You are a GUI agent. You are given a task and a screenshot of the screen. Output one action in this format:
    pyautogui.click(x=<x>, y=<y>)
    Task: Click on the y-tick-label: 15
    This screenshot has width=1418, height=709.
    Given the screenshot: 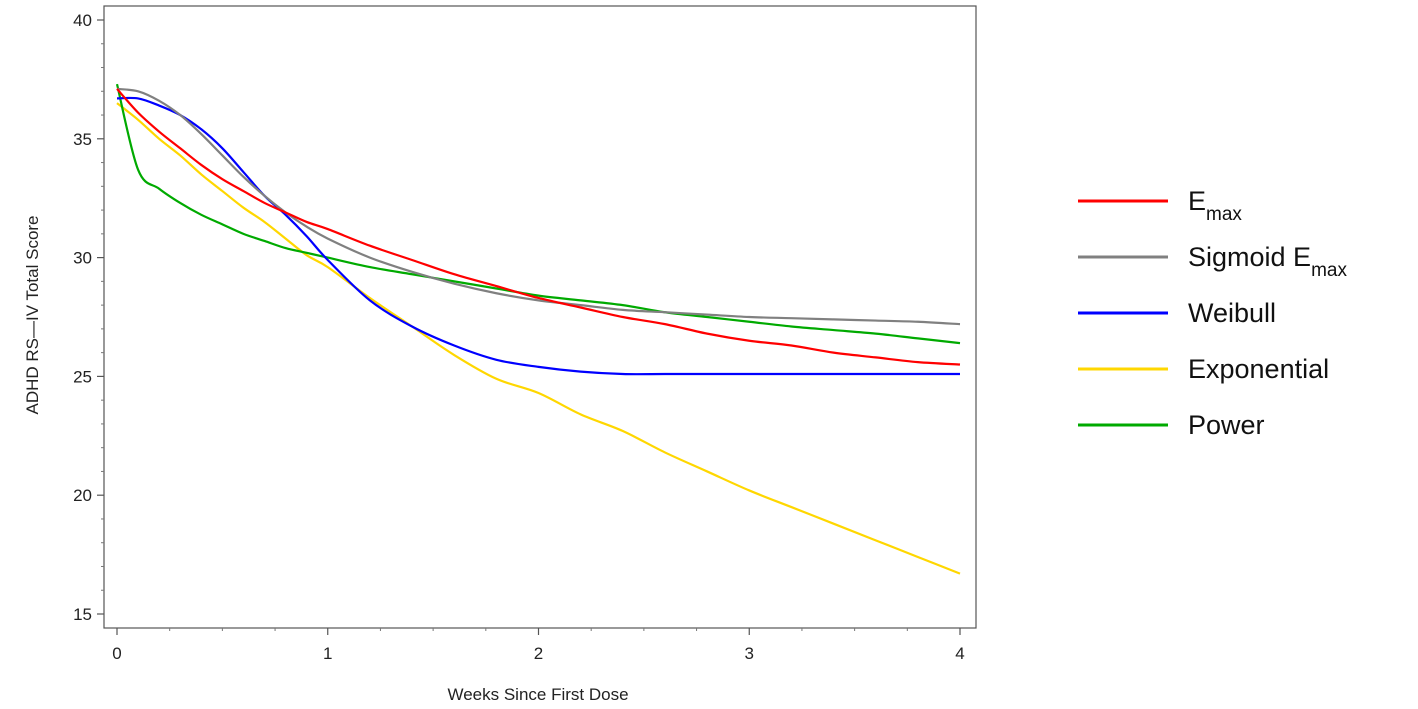 What is the action you would take?
    pyautogui.click(x=82, y=614)
    